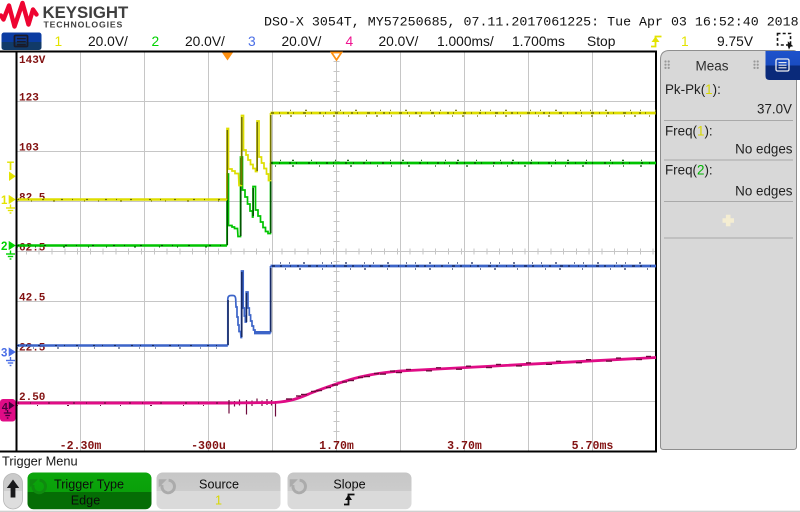 The image size is (800, 512). I want to click on svg-text: 3.70m, so click(464, 446).